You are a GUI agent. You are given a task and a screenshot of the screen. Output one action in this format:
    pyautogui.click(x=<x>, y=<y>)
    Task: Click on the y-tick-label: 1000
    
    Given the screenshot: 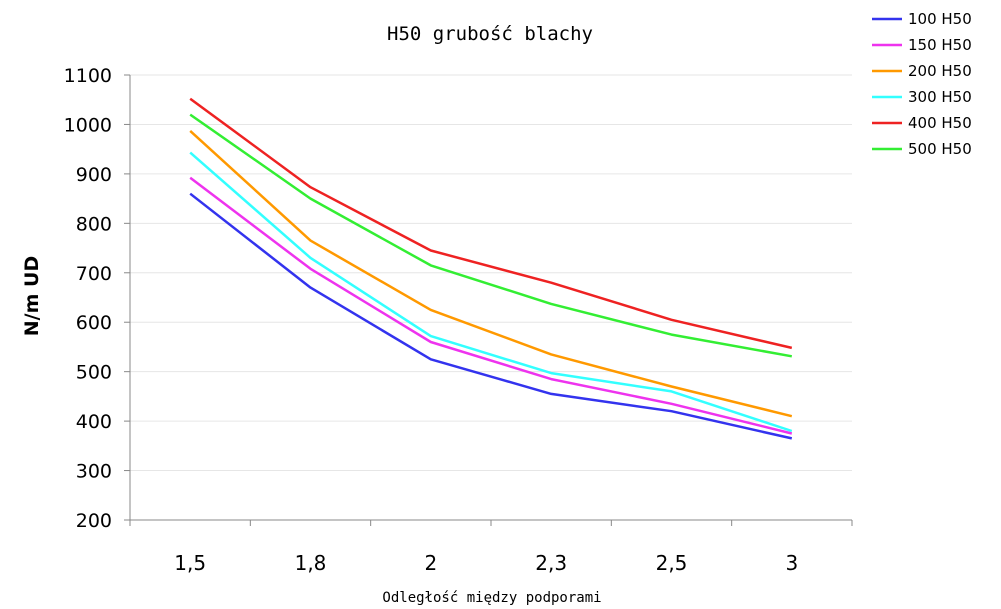 What is the action you would take?
    pyautogui.click(x=88, y=125)
    